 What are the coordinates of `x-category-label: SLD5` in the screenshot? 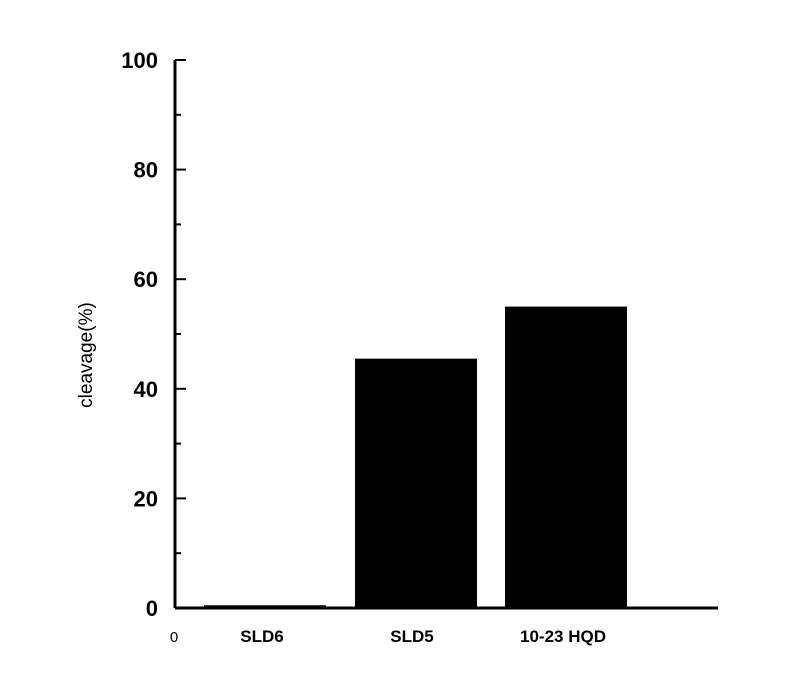 It's located at (411, 636).